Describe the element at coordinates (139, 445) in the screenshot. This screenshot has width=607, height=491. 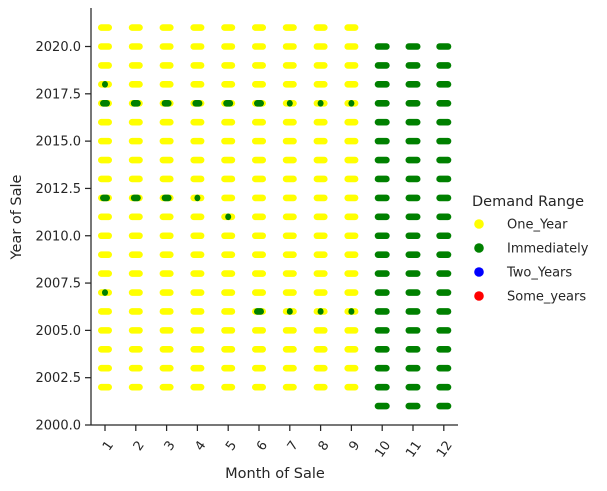
I see `x-tick-label: 2` at that location.